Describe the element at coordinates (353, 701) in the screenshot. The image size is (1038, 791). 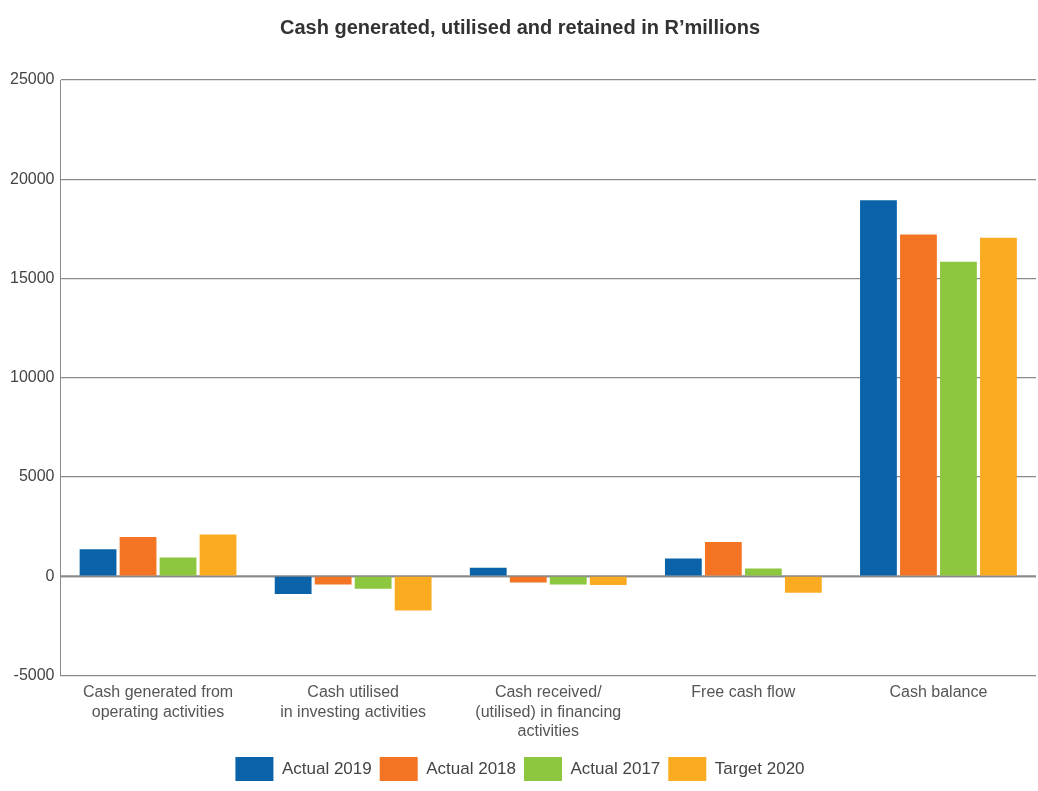
I see `x-tick-label: Cash utilised in investing activities` at that location.